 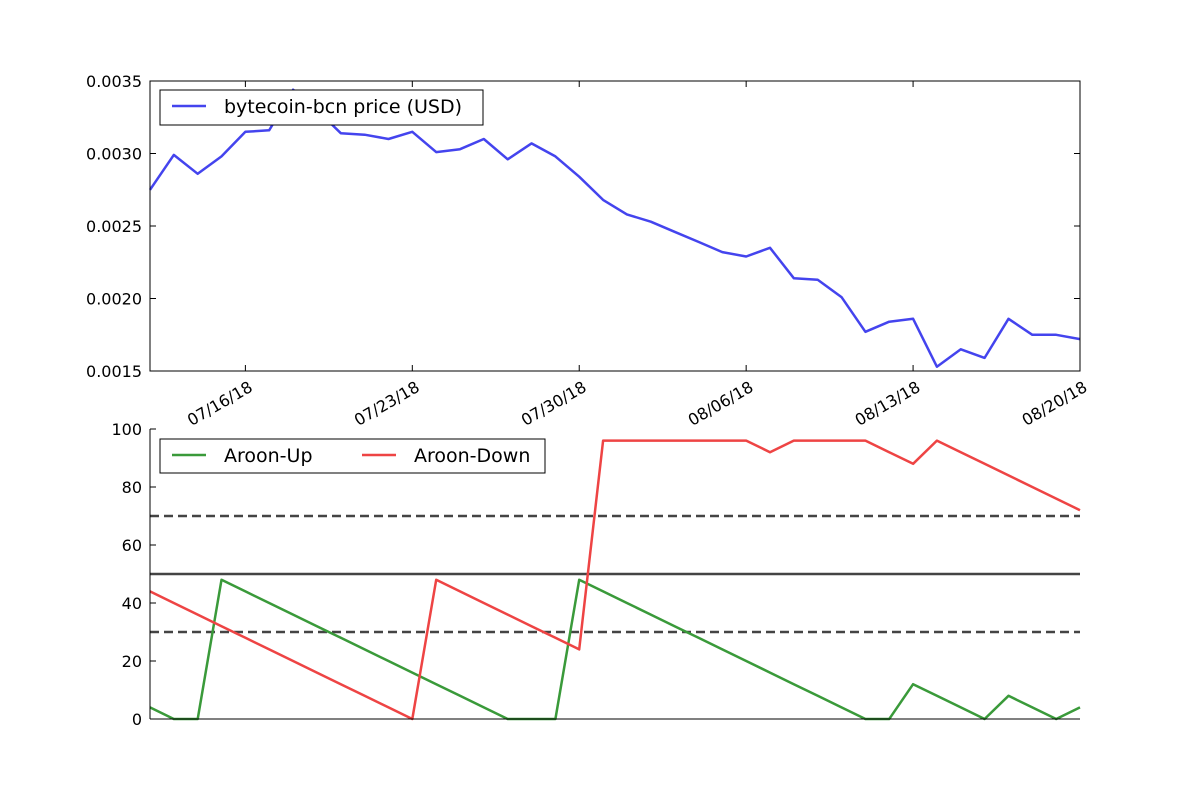 What do you see at coordinates (343, 107) in the screenshot?
I see `price-legend-label: bytecoin-bcn price (USD)` at bounding box center [343, 107].